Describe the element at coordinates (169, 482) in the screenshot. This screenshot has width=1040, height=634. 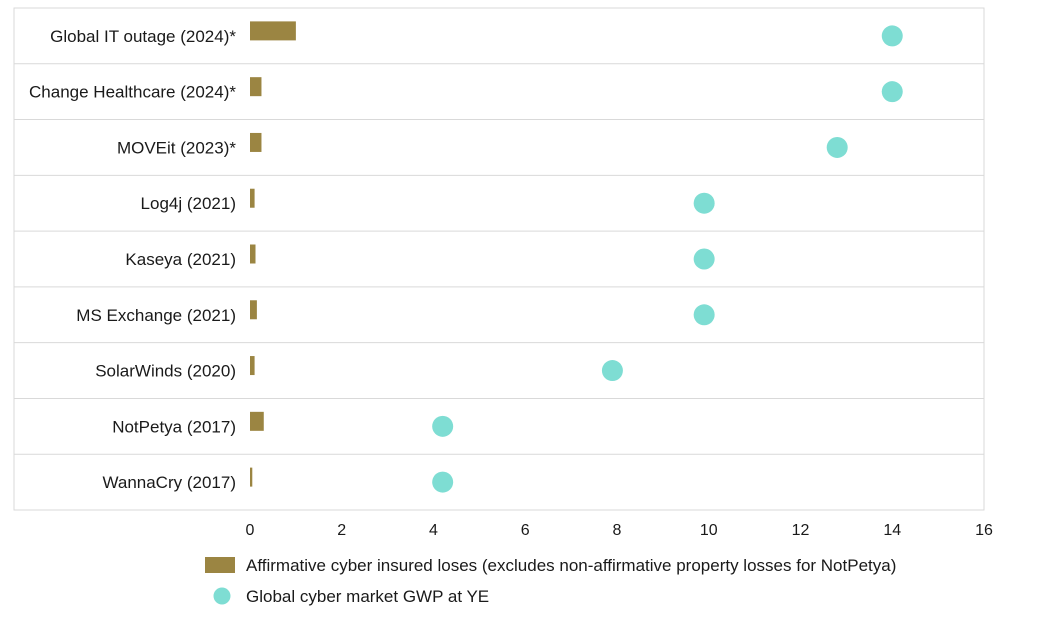
I see `category-label: WannaCry (2017)` at that location.